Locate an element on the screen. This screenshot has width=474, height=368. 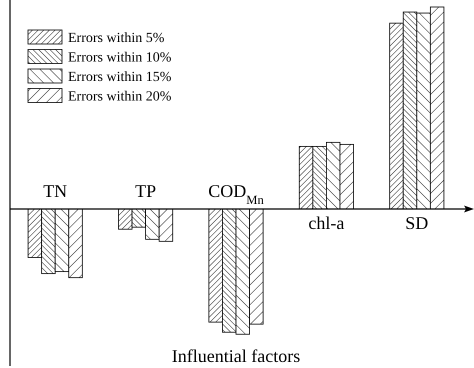
legend-label: Errors within 15% is located at coordinates (120, 77).